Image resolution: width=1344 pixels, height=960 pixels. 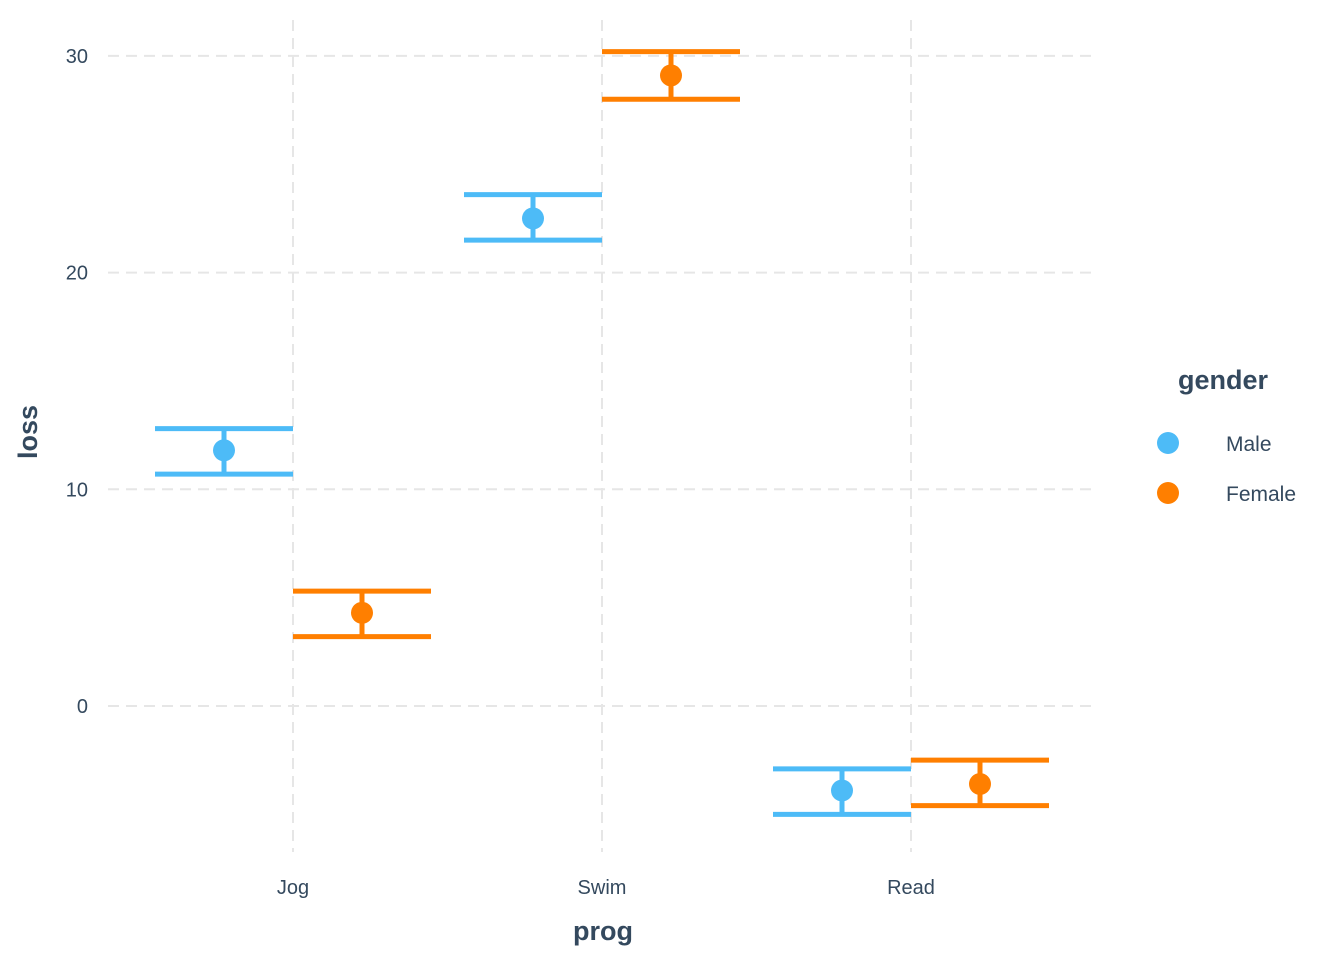 What do you see at coordinates (1214, 444) in the screenshot?
I see `legend-item-male: Male` at bounding box center [1214, 444].